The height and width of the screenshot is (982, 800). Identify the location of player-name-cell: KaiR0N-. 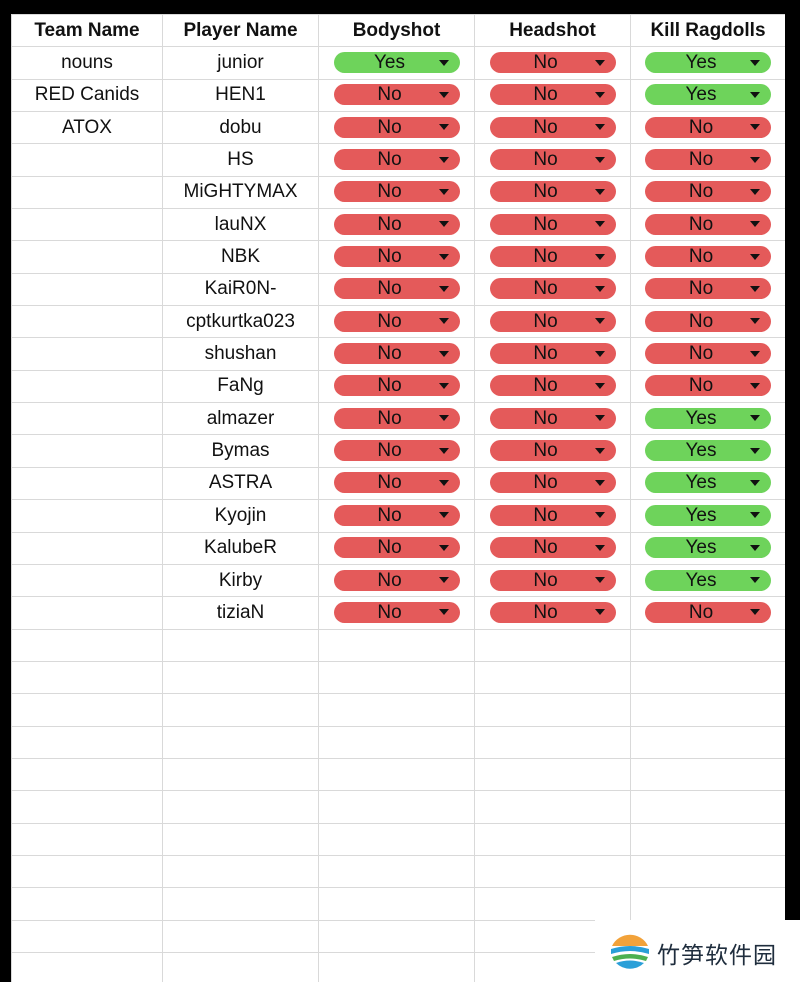
(240, 289).